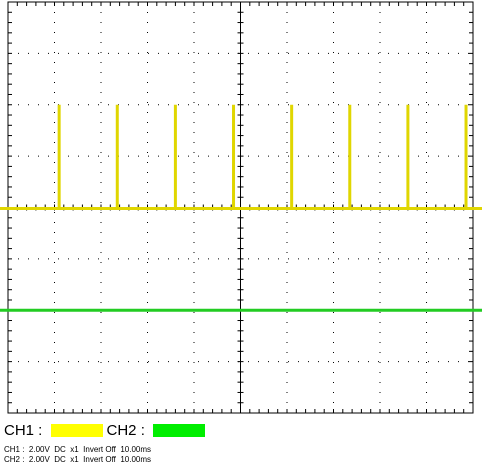  Describe the element at coordinates (128, 430) in the screenshot. I see `ch2-legend-label: CH2 :` at that location.